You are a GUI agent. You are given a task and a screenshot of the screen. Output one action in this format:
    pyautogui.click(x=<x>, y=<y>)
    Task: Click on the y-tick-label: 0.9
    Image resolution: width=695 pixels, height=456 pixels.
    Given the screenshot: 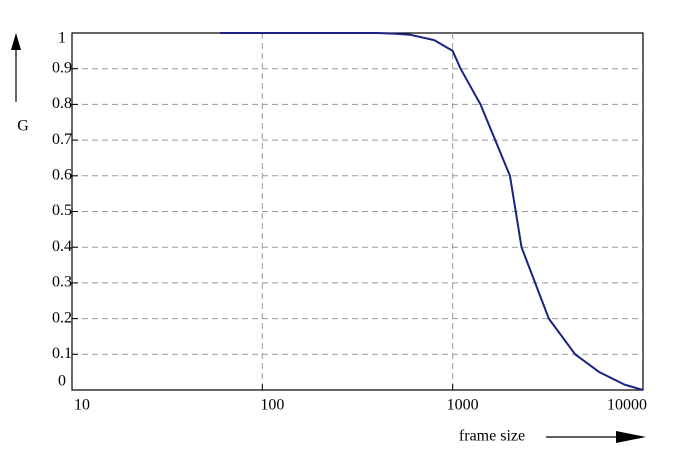 What is the action you would take?
    pyautogui.click(x=62, y=67)
    